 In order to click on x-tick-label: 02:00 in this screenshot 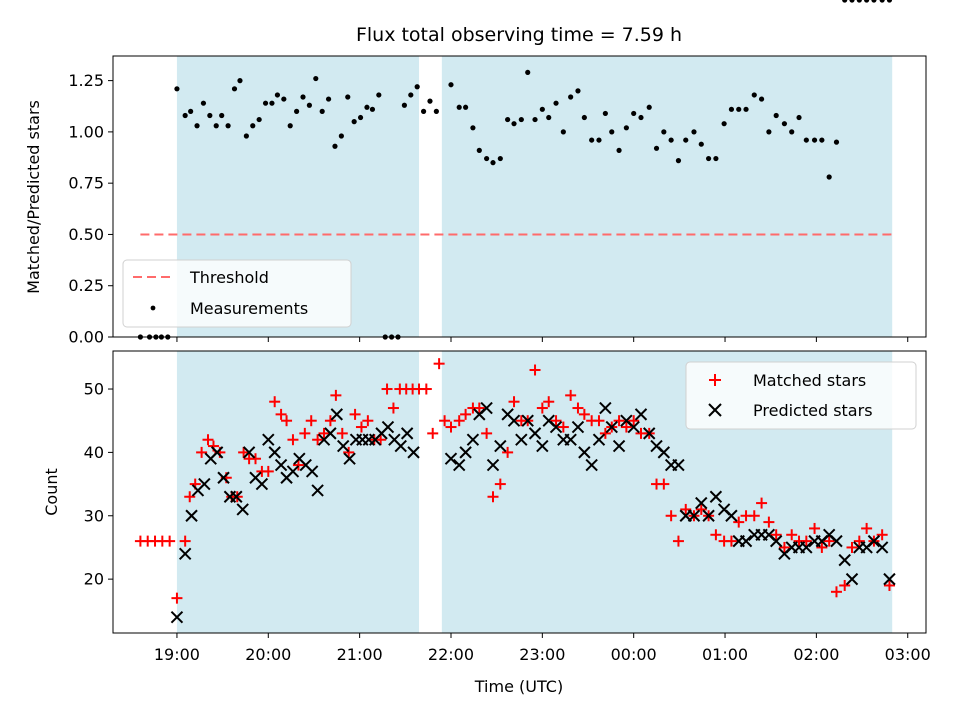, I will do `click(816, 654)`.